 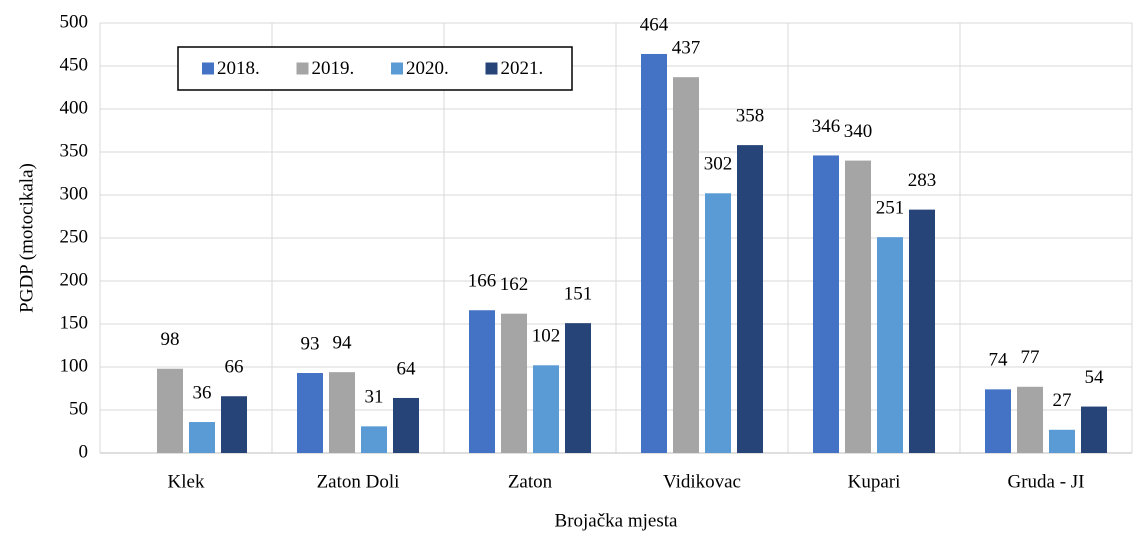 I want to click on data-label: 340, so click(x=858, y=131).